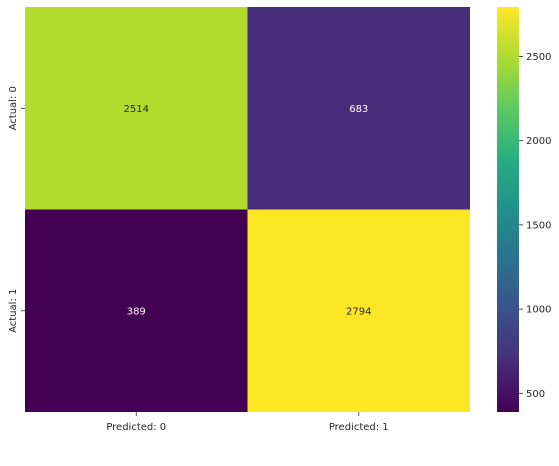 This screenshot has height=466, width=559. Describe the element at coordinates (538, 310) in the screenshot. I see `colorbar-tick-label: 1000` at that location.